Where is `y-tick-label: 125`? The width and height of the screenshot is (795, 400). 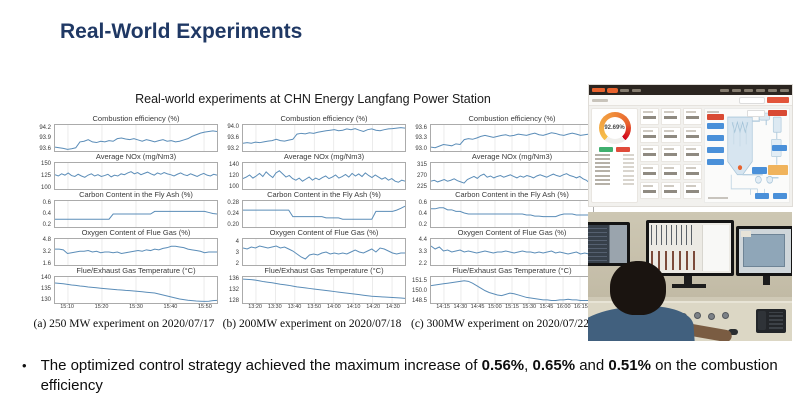
y-tick-label: 125 is located at coordinates (45, 176).